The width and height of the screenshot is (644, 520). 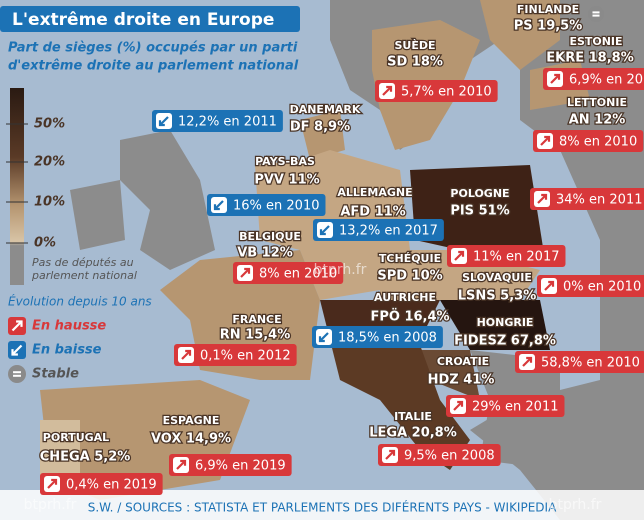 I want to click on change-text: 0,4% en 2019, so click(x=111, y=485).